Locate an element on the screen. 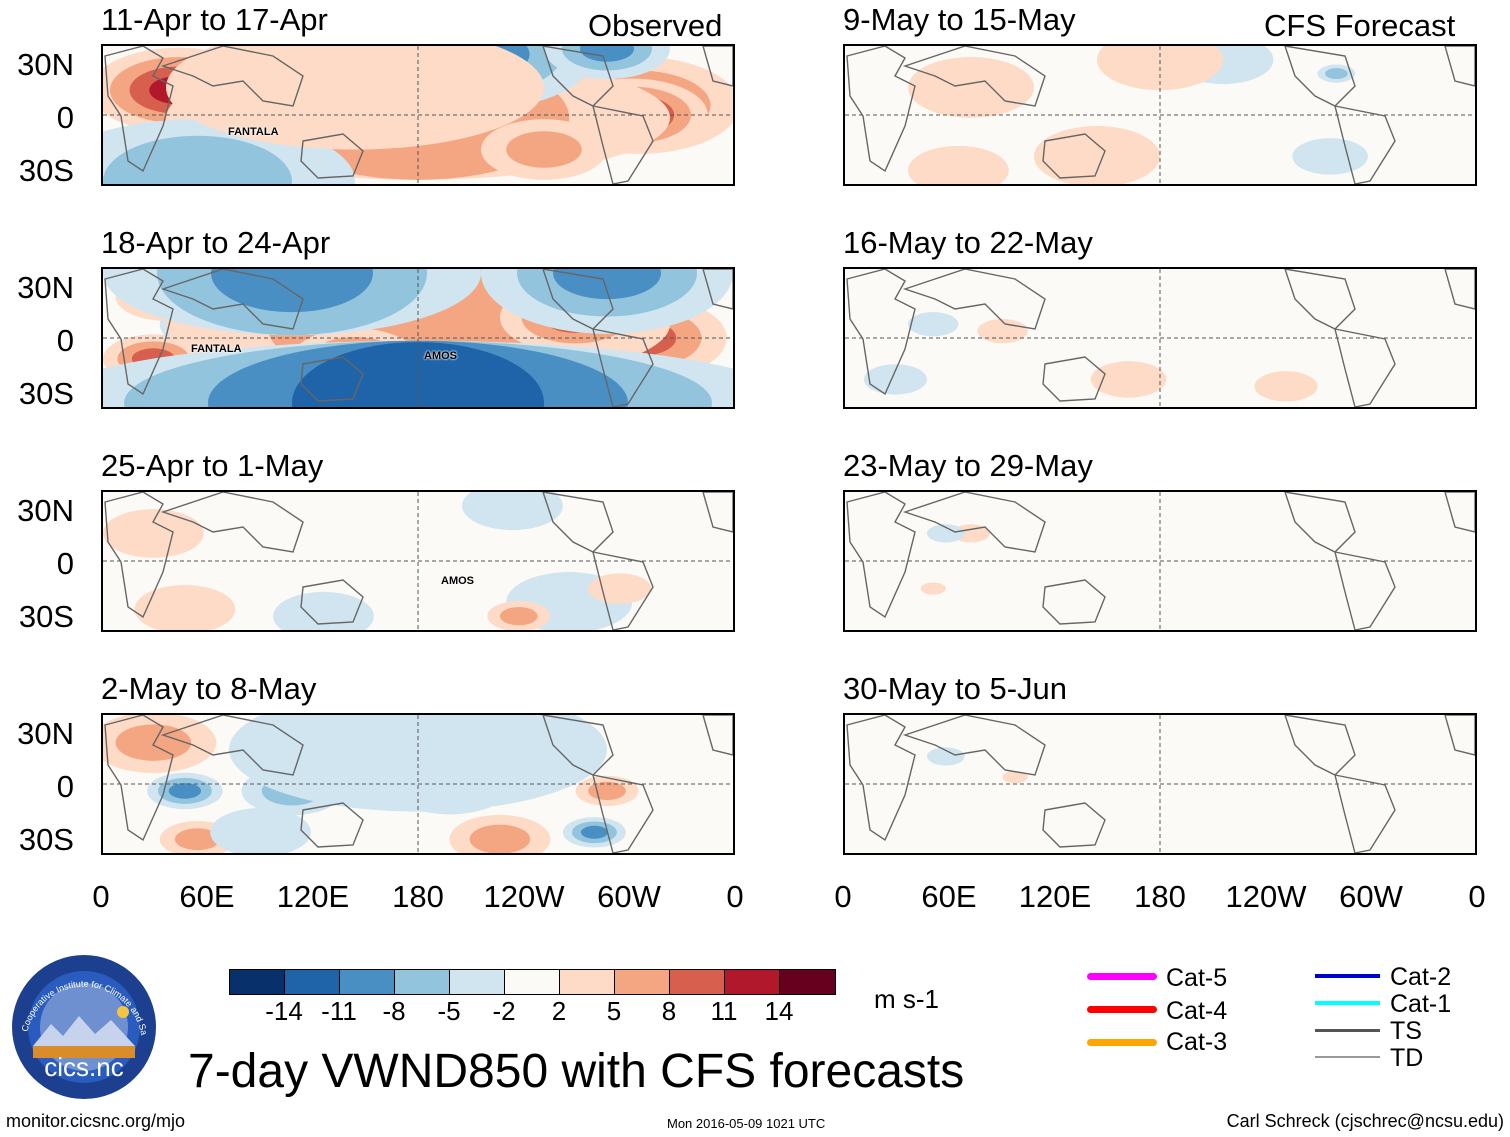  panel-title-left-4: 2-May to 8-May is located at coordinates (209, 688).